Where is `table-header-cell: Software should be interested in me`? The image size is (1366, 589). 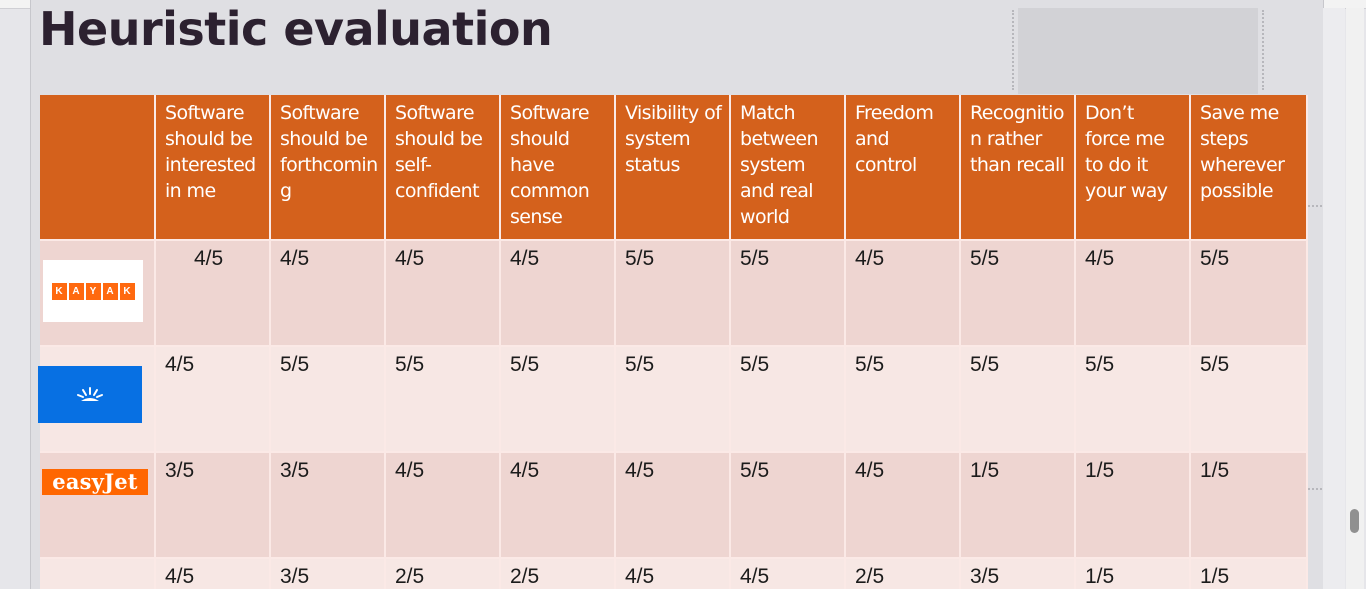
table-header-cell: Software should be interested in me is located at coordinates (212, 168).